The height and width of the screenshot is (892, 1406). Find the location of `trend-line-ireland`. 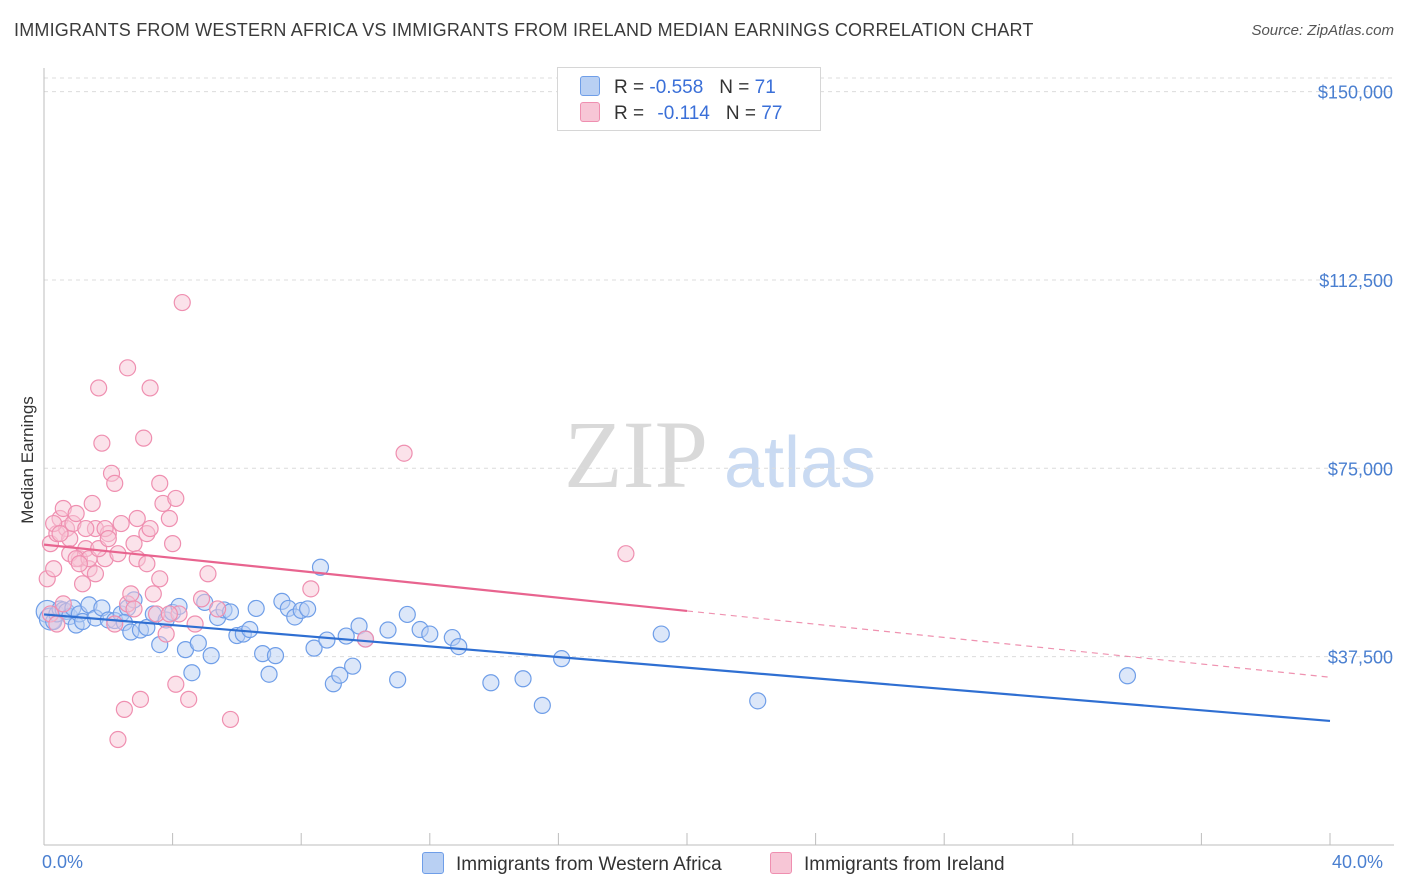

trend-line-ireland is located at coordinates (365, 578).